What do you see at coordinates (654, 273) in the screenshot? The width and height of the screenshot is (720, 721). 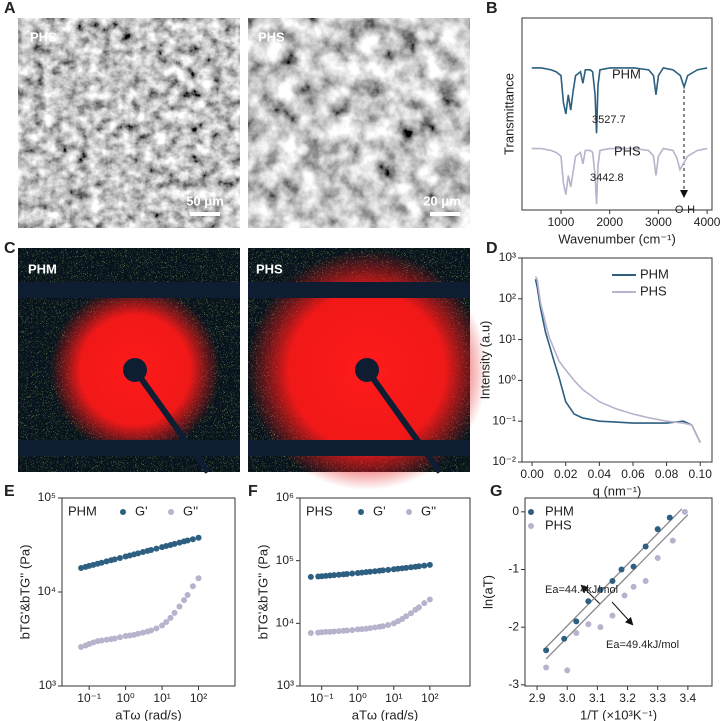 I see `legend-label: PHM` at bounding box center [654, 273].